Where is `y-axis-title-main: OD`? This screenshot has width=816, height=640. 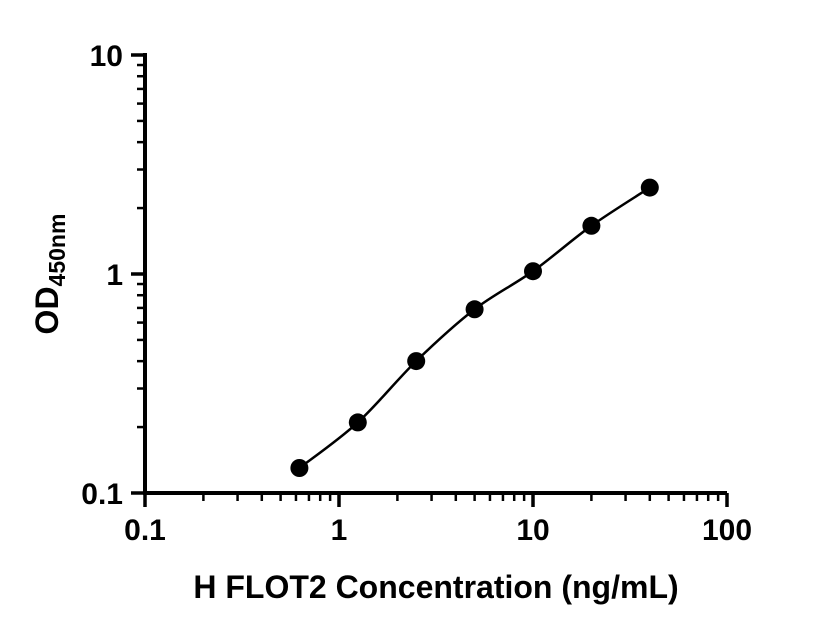 y-axis-title-main: OD is located at coordinates (47, 310).